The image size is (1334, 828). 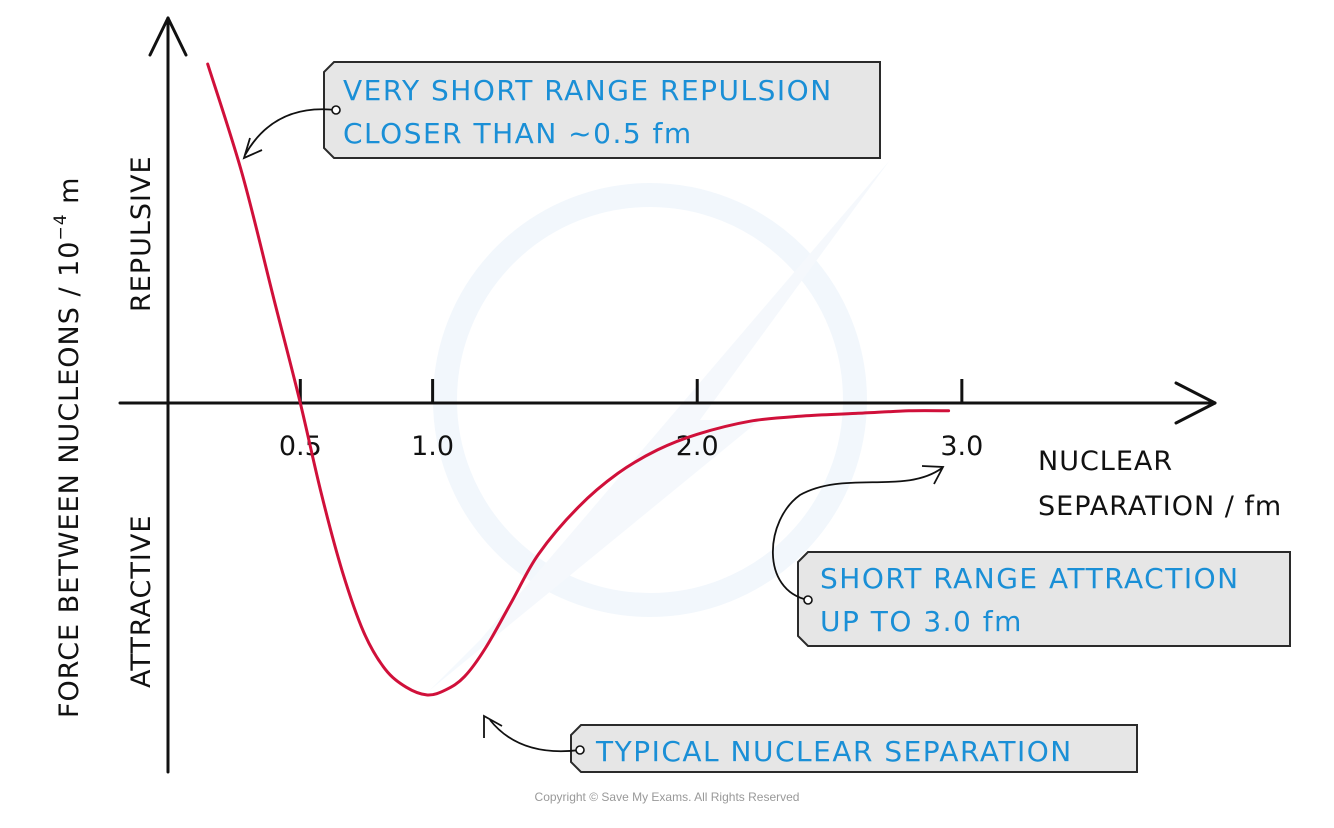 I want to click on attractive-region-label: ATTRACTIVE, so click(x=141, y=601).